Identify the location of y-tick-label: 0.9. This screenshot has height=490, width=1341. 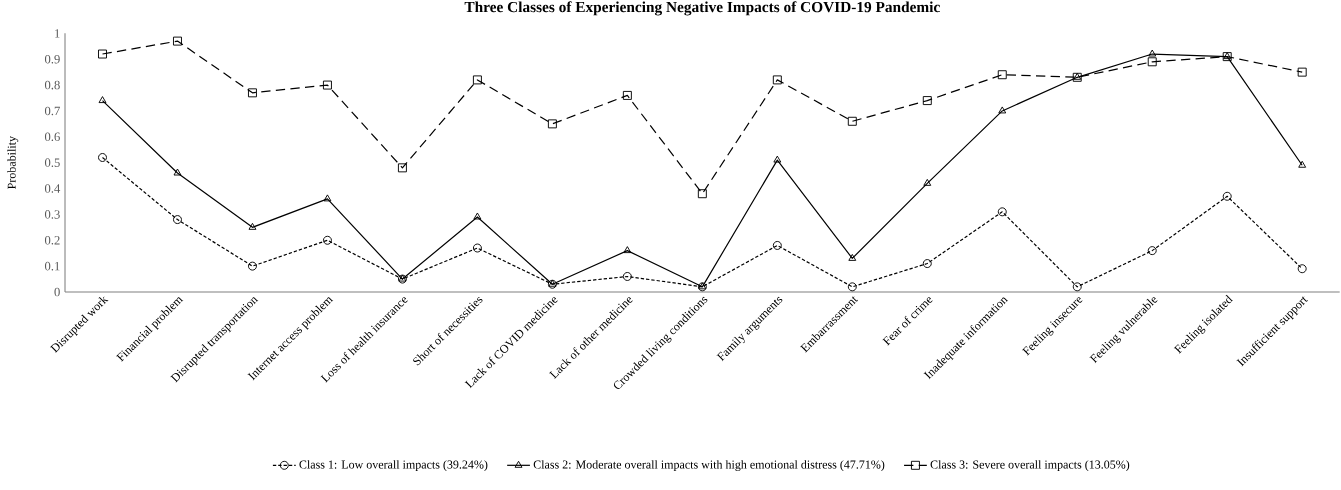
(52, 59).